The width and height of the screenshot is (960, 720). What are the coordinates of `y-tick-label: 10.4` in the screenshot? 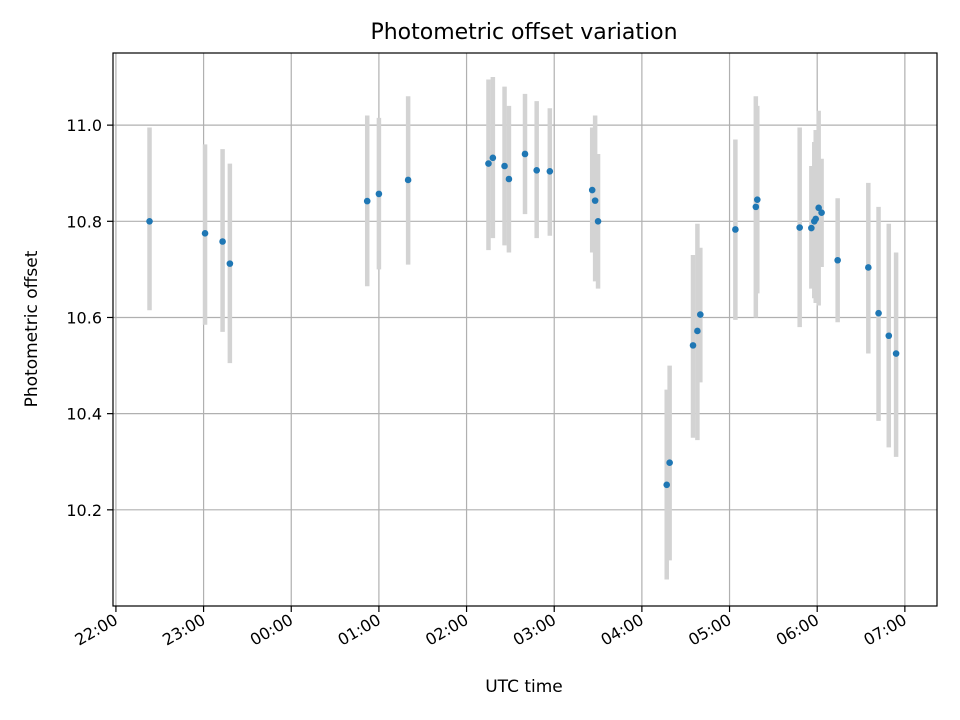 It's located at (84, 414).